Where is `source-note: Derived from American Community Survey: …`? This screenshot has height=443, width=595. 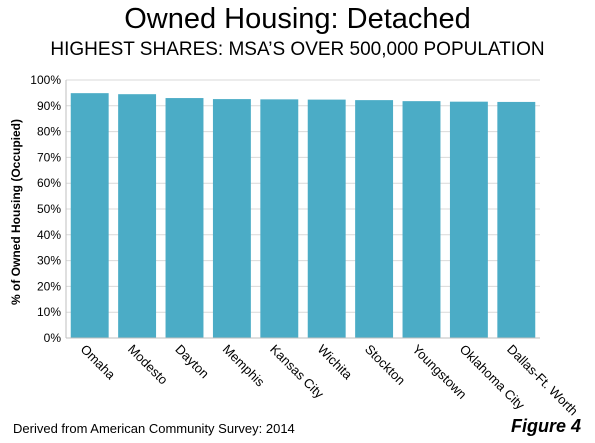 source-note: Derived from American Community Survey: … is located at coordinates (154, 428).